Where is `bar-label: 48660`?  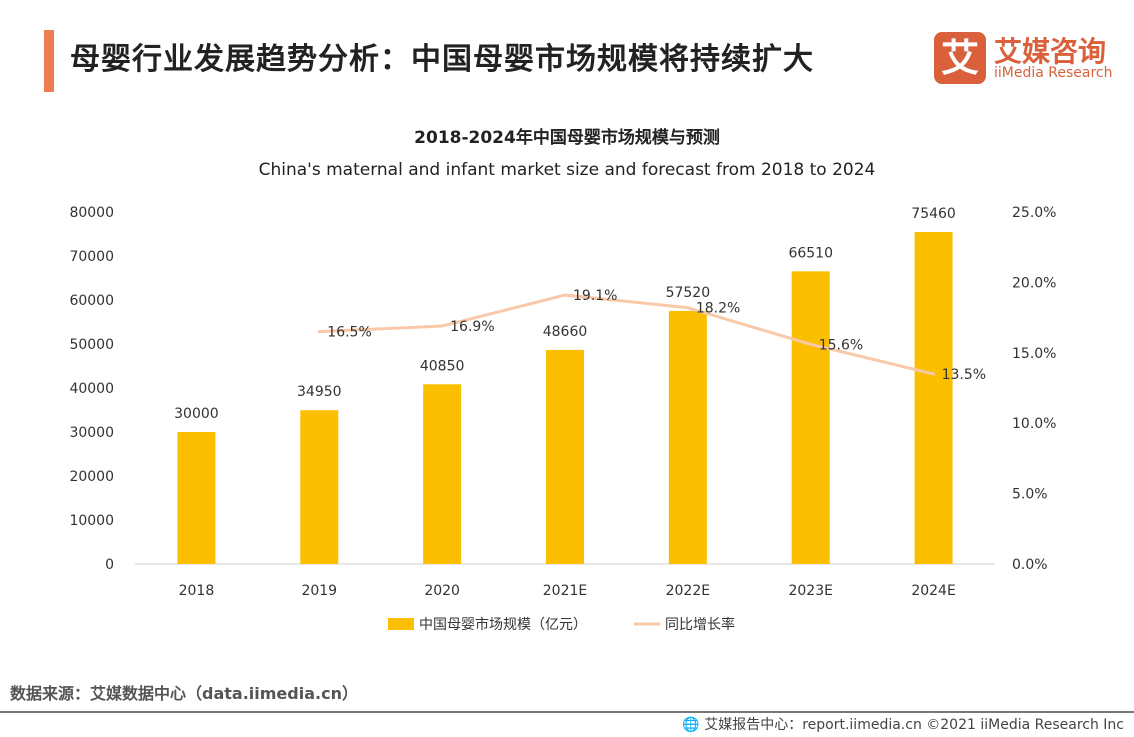 bar-label: 48660 is located at coordinates (565, 332).